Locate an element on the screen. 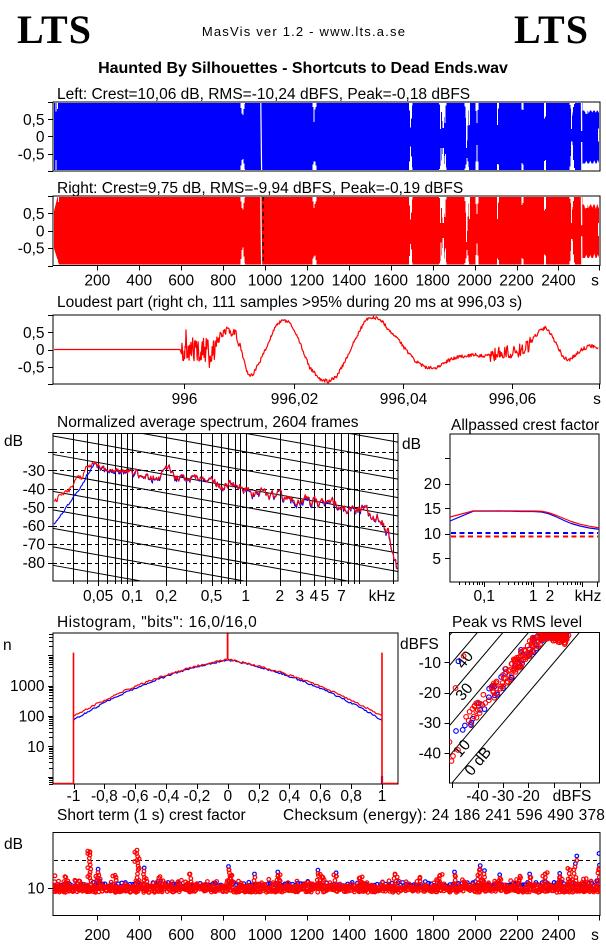  svg-text: 996,04 is located at coordinates (404, 399).